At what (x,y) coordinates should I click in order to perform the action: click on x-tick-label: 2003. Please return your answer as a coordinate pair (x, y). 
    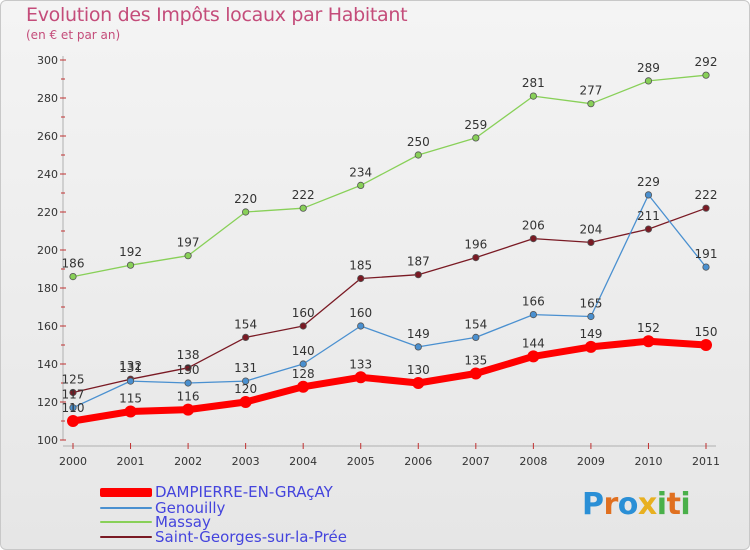
    Looking at the image, I should click on (246, 461).